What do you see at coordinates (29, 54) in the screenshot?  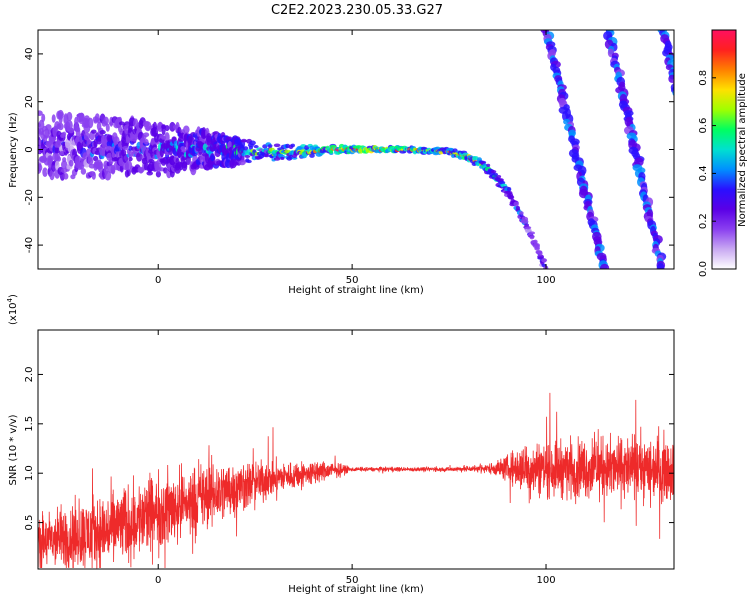 I see `spectrogram-y-tick-label: 40` at bounding box center [29, 54].